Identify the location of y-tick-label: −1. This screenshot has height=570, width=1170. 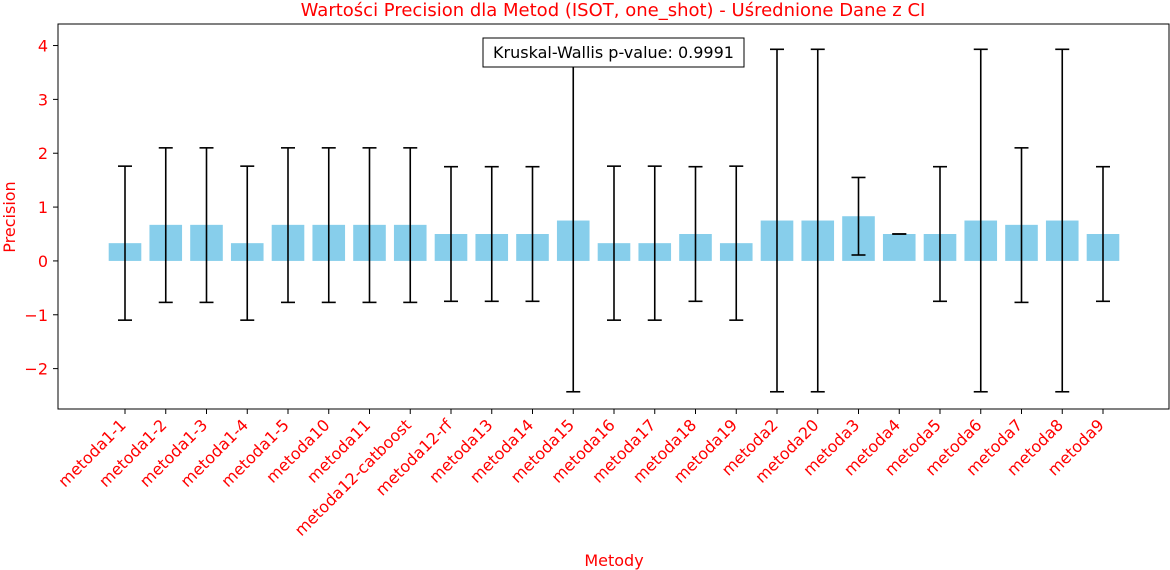
(36, 315).